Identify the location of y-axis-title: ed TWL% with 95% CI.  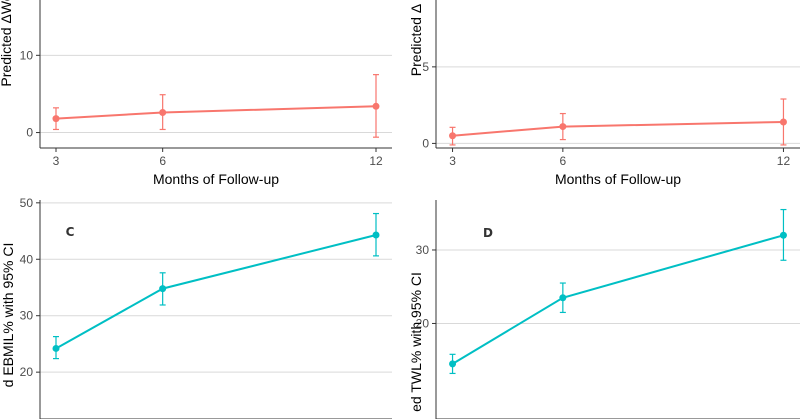
(416, 342).